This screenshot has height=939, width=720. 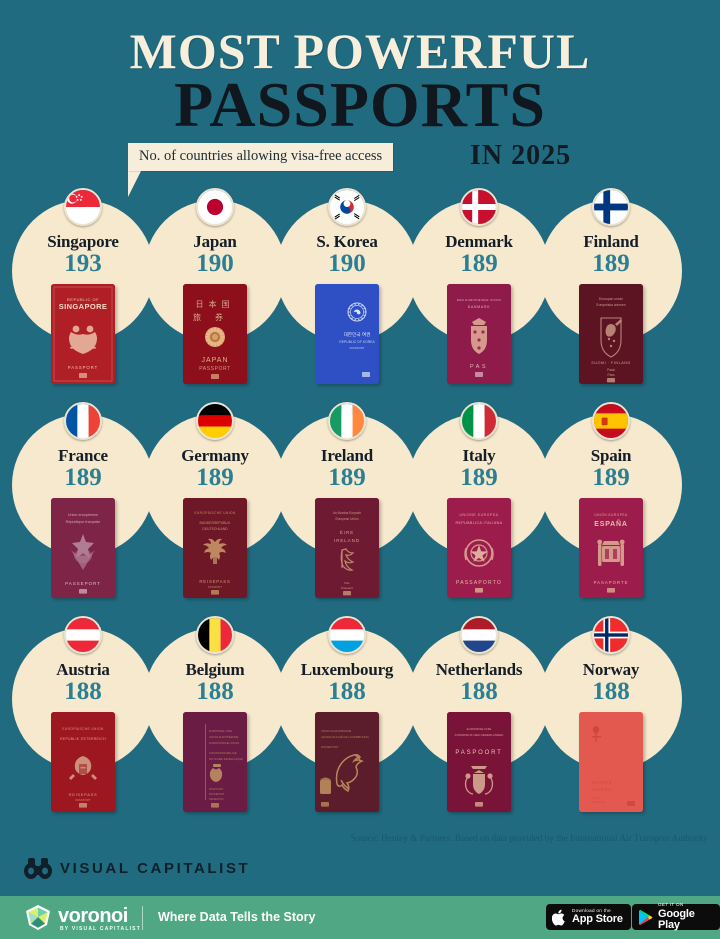 I want to click on country-name: Singapore, so click(x=83, y=241).